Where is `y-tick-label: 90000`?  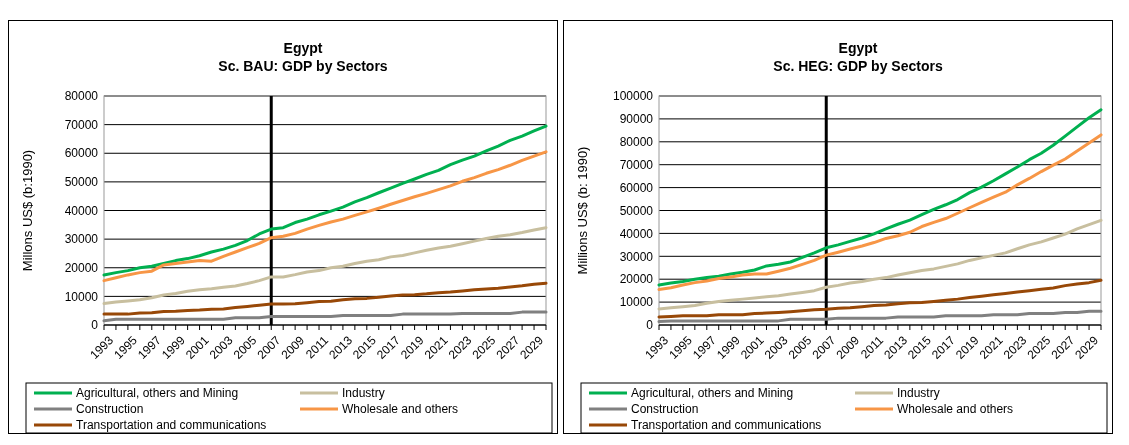 y-tick-label: 90000 is located at coordinates (636, 119).